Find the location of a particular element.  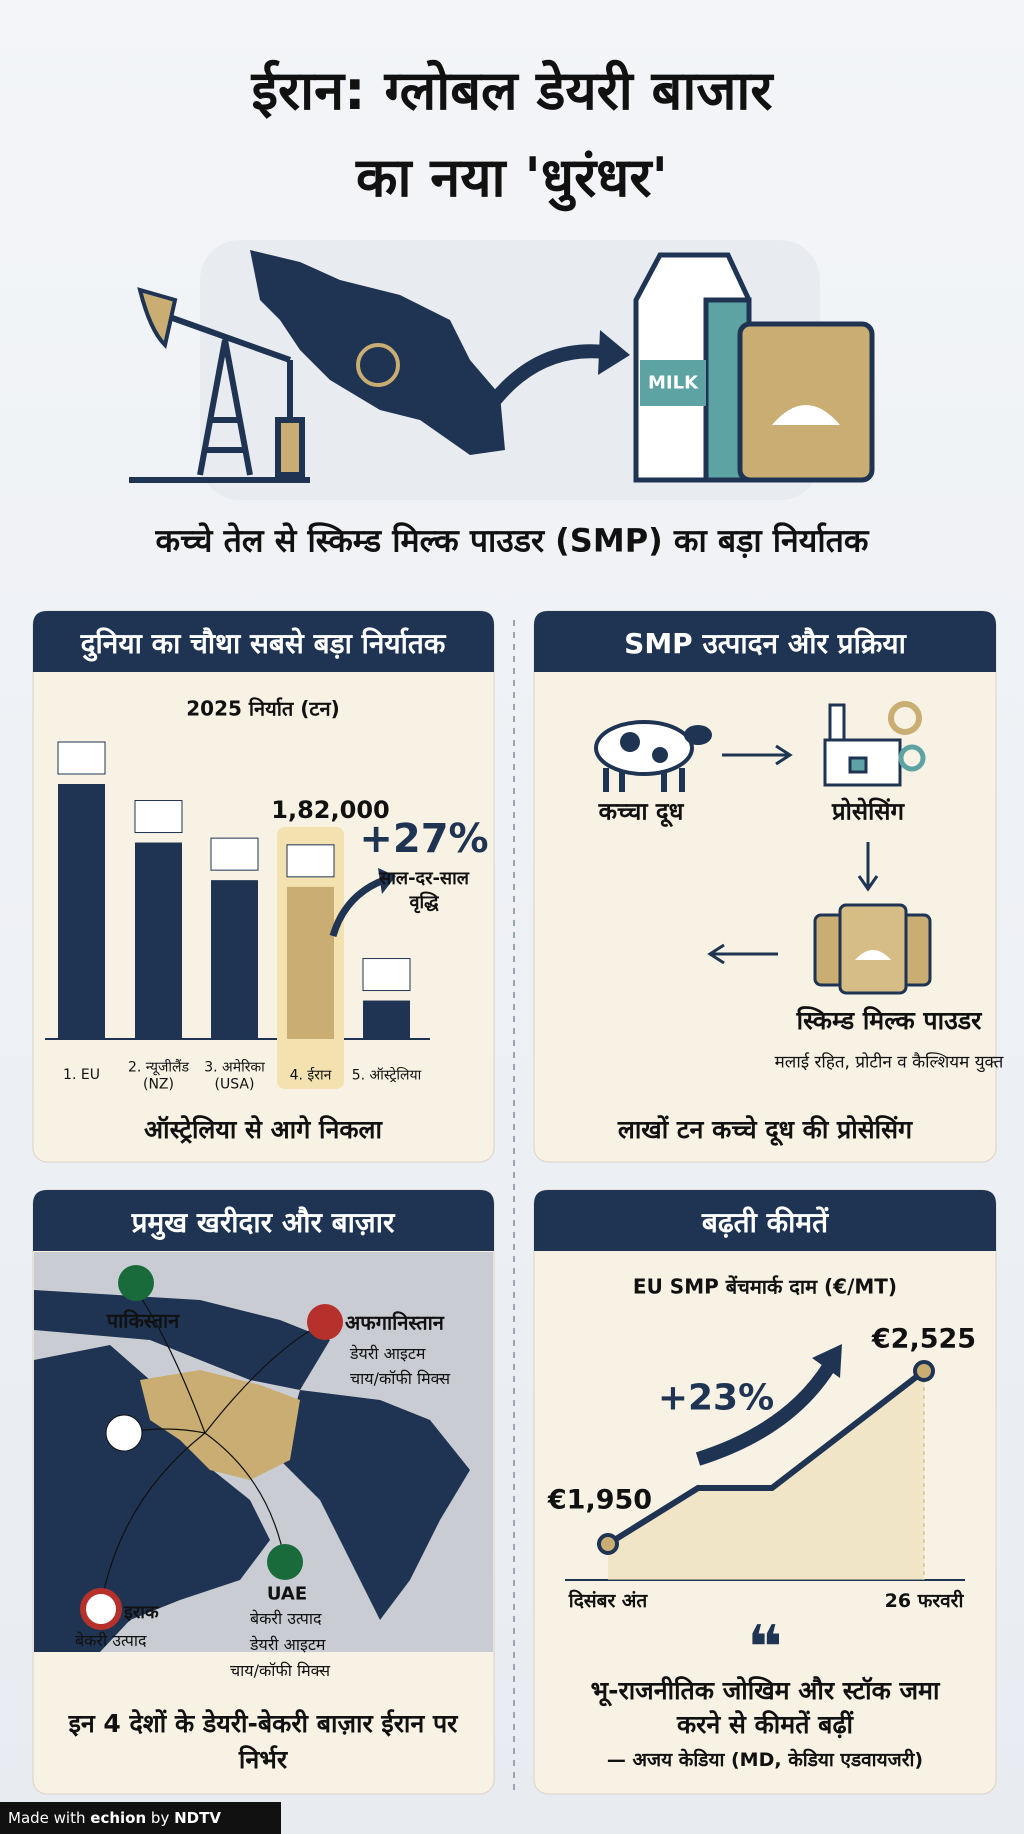

country: पाकिस्तान is located at coordinates (143, 1320).